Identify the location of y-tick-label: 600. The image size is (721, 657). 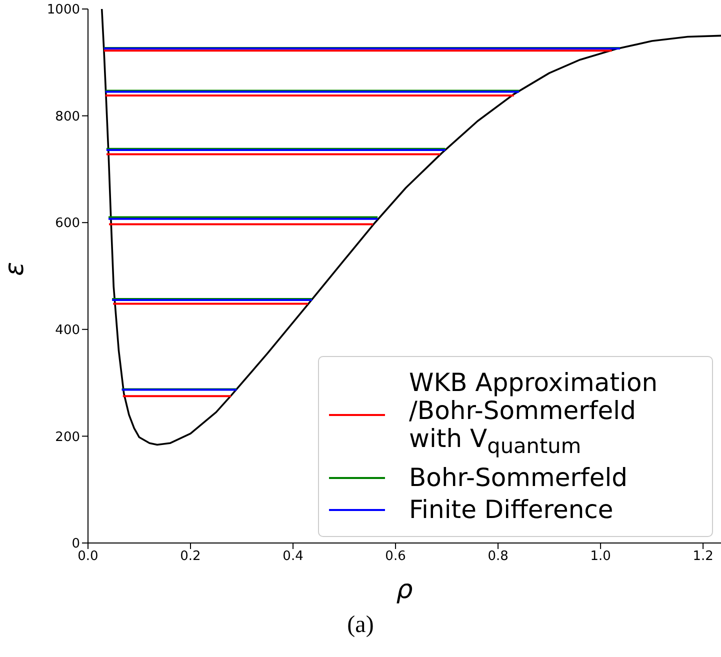
(67, 224).